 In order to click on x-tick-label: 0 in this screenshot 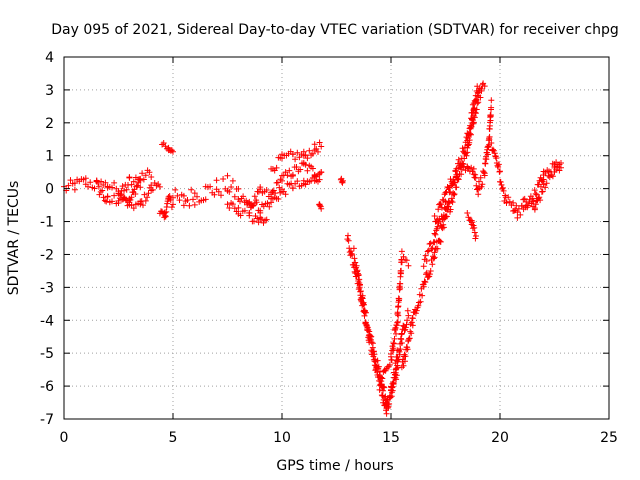, I will do `click(64, 438)`.